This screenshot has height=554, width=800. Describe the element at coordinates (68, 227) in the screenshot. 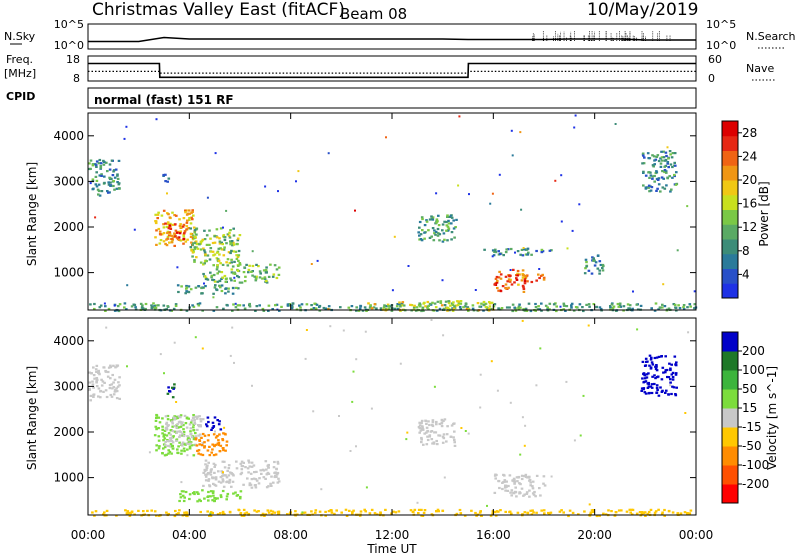

I see `y-tick-label: 2000` at that location.